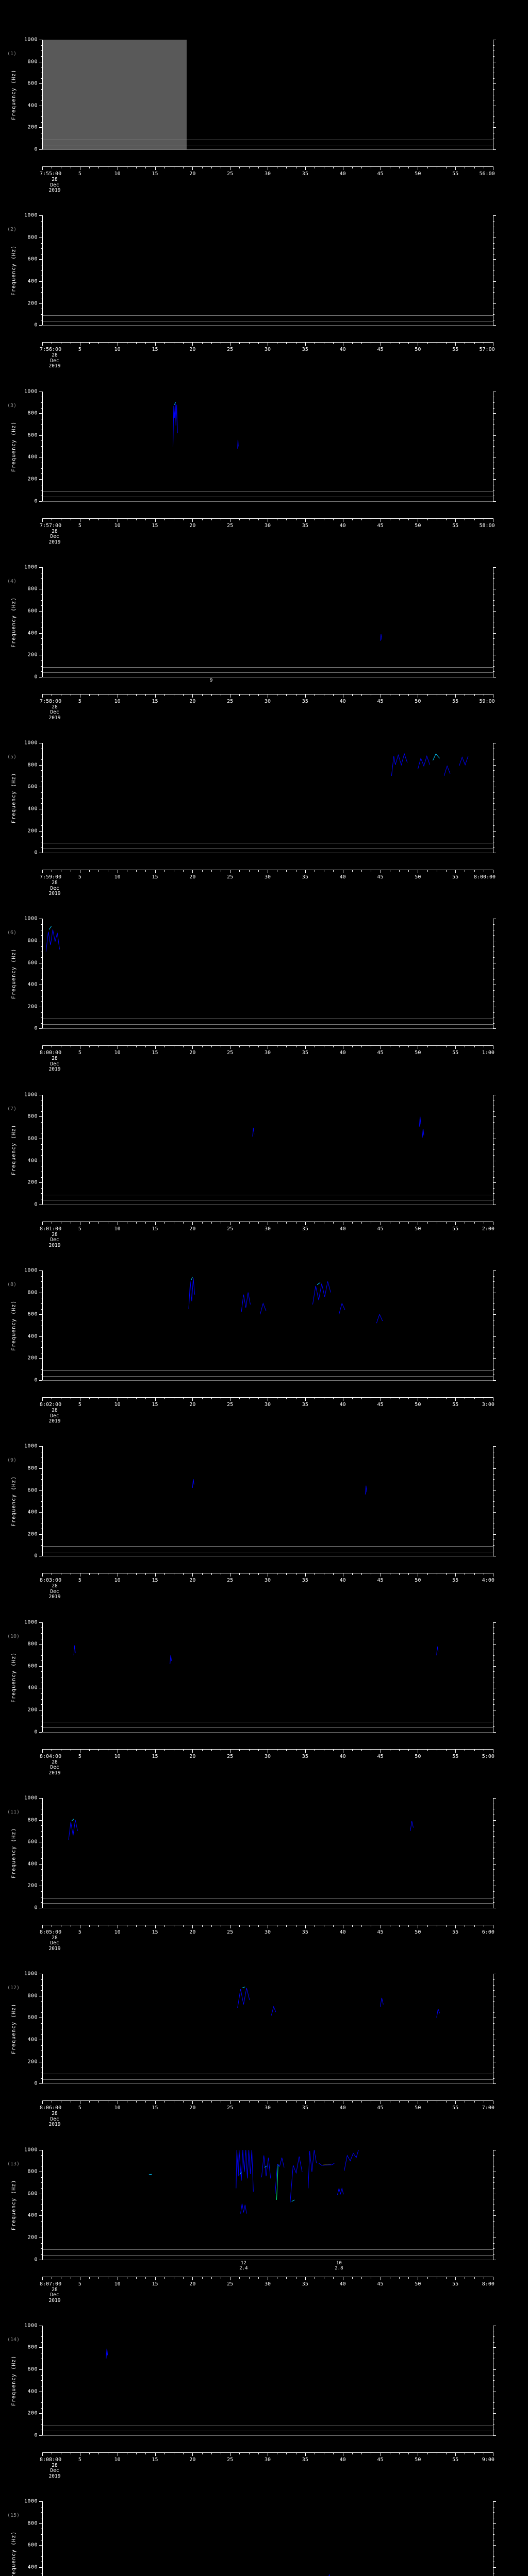 Image resolution: width=528 pixels, height=2576 pixels. What do you see at coordinates (342, 1756) in the screenshot?
I see `x-tick-label: 40` at bounding box center [342, 1756].